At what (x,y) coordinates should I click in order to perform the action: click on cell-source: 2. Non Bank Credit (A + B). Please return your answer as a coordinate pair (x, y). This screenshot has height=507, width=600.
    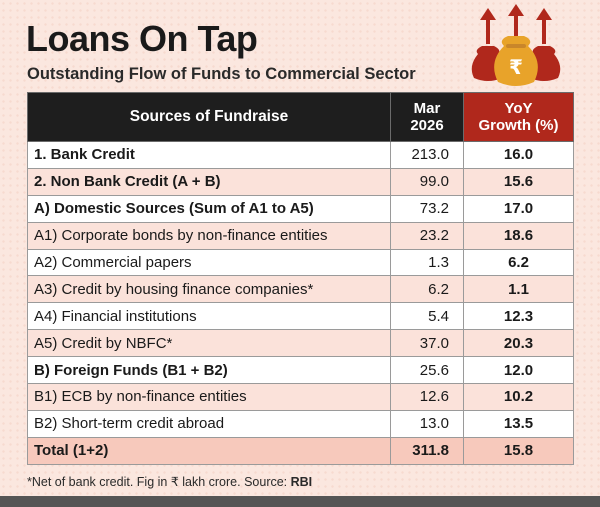
    Looking at the image, I should click on (209, 181).